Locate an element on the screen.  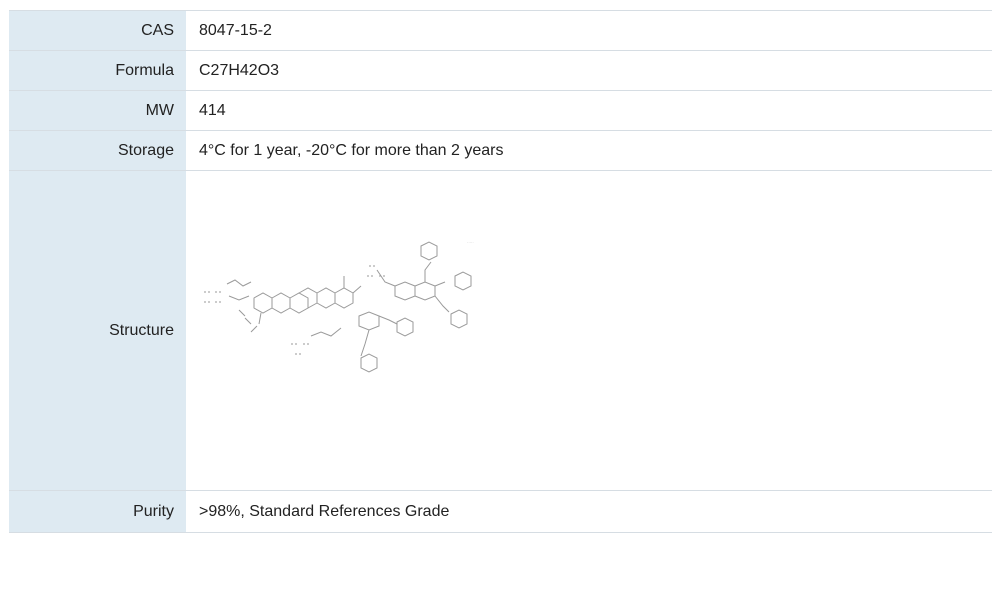
row-label: MW is located at coordinates (97, 110).